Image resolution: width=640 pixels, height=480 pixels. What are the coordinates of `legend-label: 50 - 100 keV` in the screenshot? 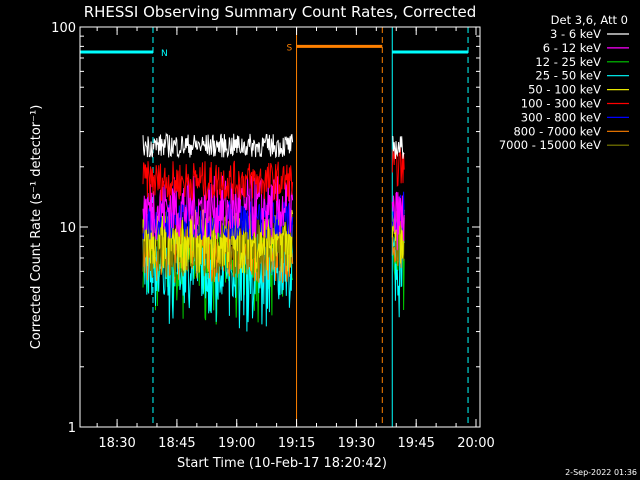 It's located at (564, 90).